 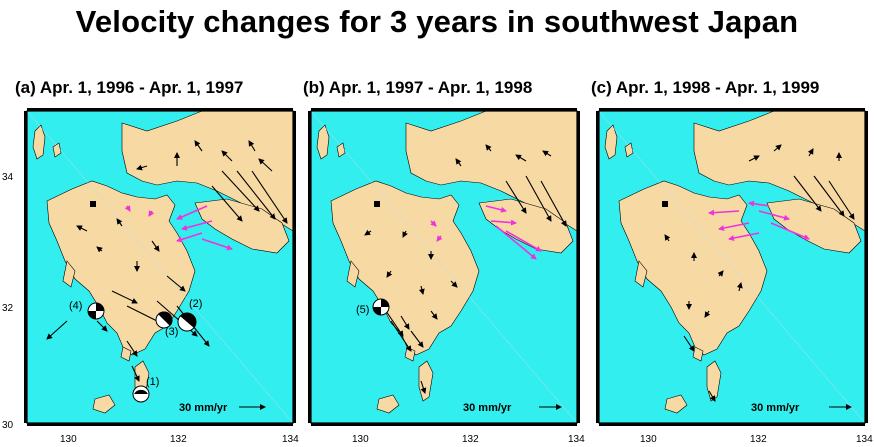 I want to click on event-label-4: (4), so click(x=75, y=306).